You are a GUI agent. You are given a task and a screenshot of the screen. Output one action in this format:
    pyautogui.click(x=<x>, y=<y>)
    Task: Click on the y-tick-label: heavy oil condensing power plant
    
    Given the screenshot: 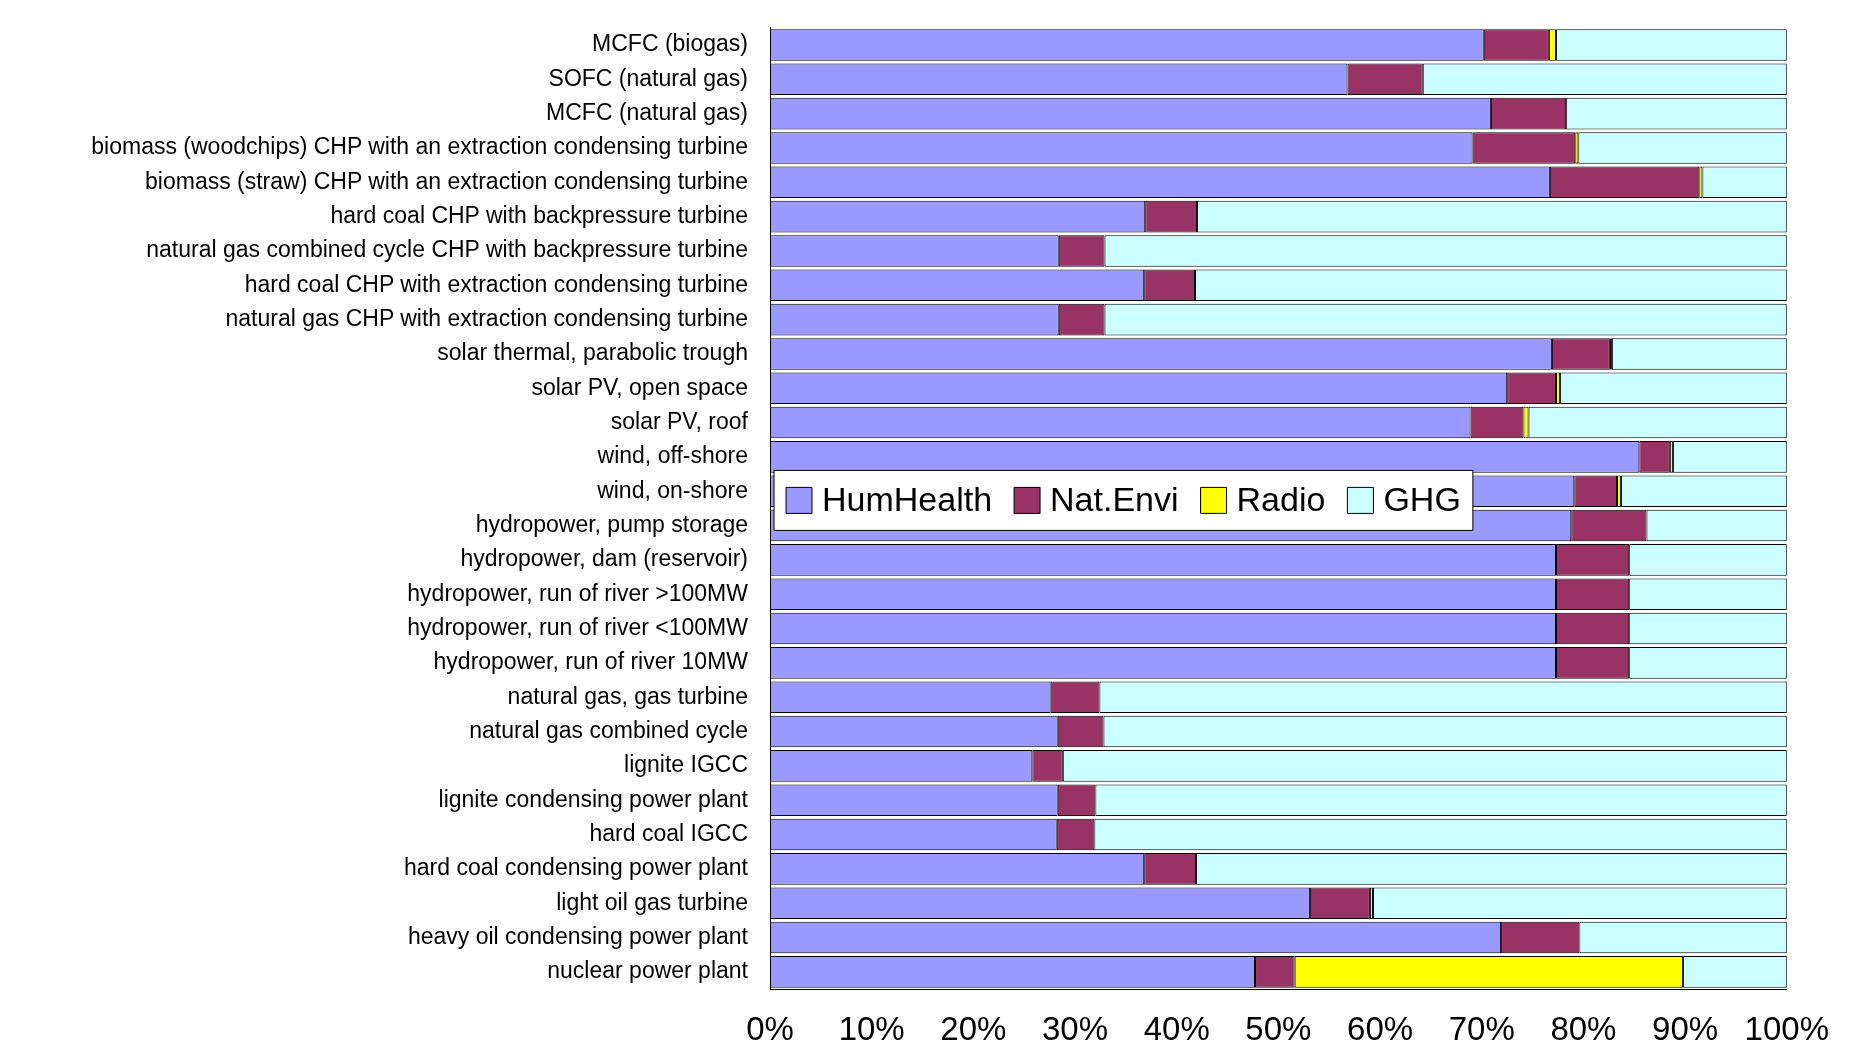 What is the action you would take?
    pyautogui.click(x=578, y=935)
    